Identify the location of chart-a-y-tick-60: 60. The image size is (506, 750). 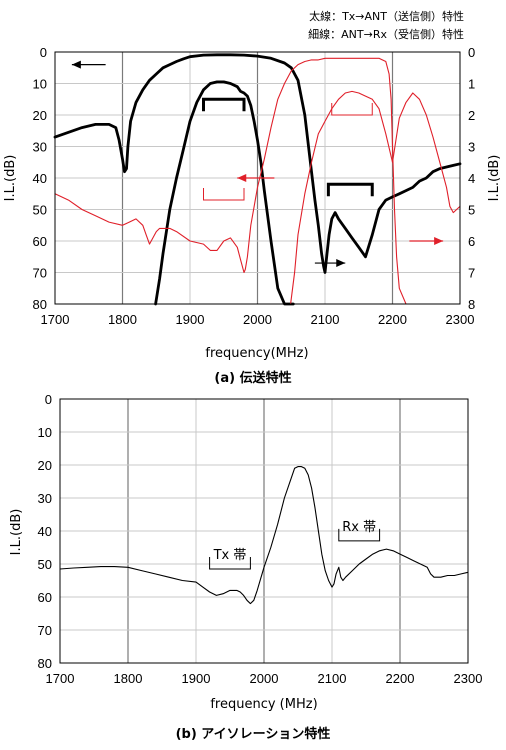
(40, 241).